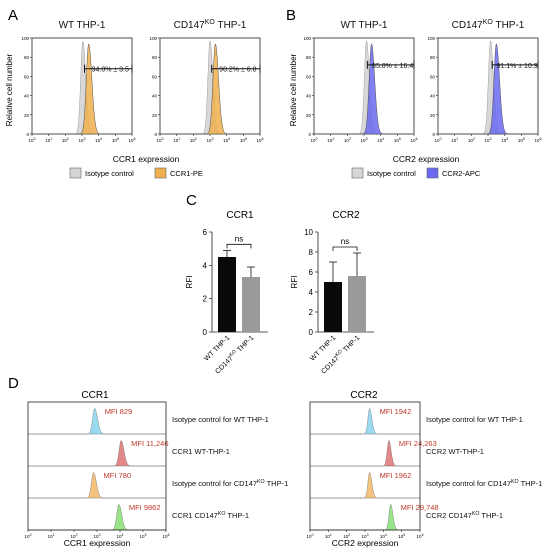 Image resolution: width=550 pixels, height=550 pixels. What do you see at coordinates (119, 411) in the screenshot?
I see `mfi-label: MFI 829` at bounding box center [119, 411].